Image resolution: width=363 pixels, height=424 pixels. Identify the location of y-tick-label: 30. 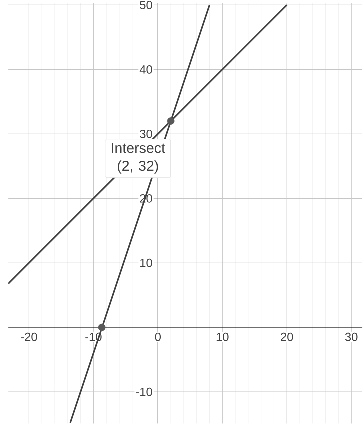
(146, 134).